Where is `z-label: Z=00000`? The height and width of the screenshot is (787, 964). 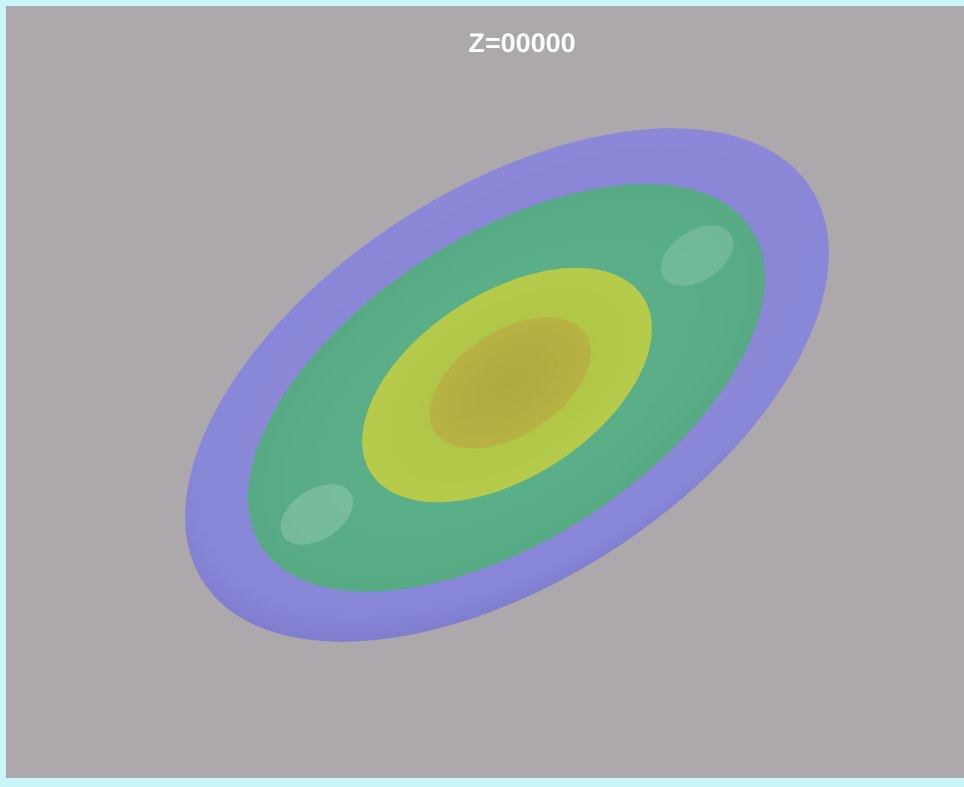
z-label: Z=00000 is located at coordinates (521, 43).